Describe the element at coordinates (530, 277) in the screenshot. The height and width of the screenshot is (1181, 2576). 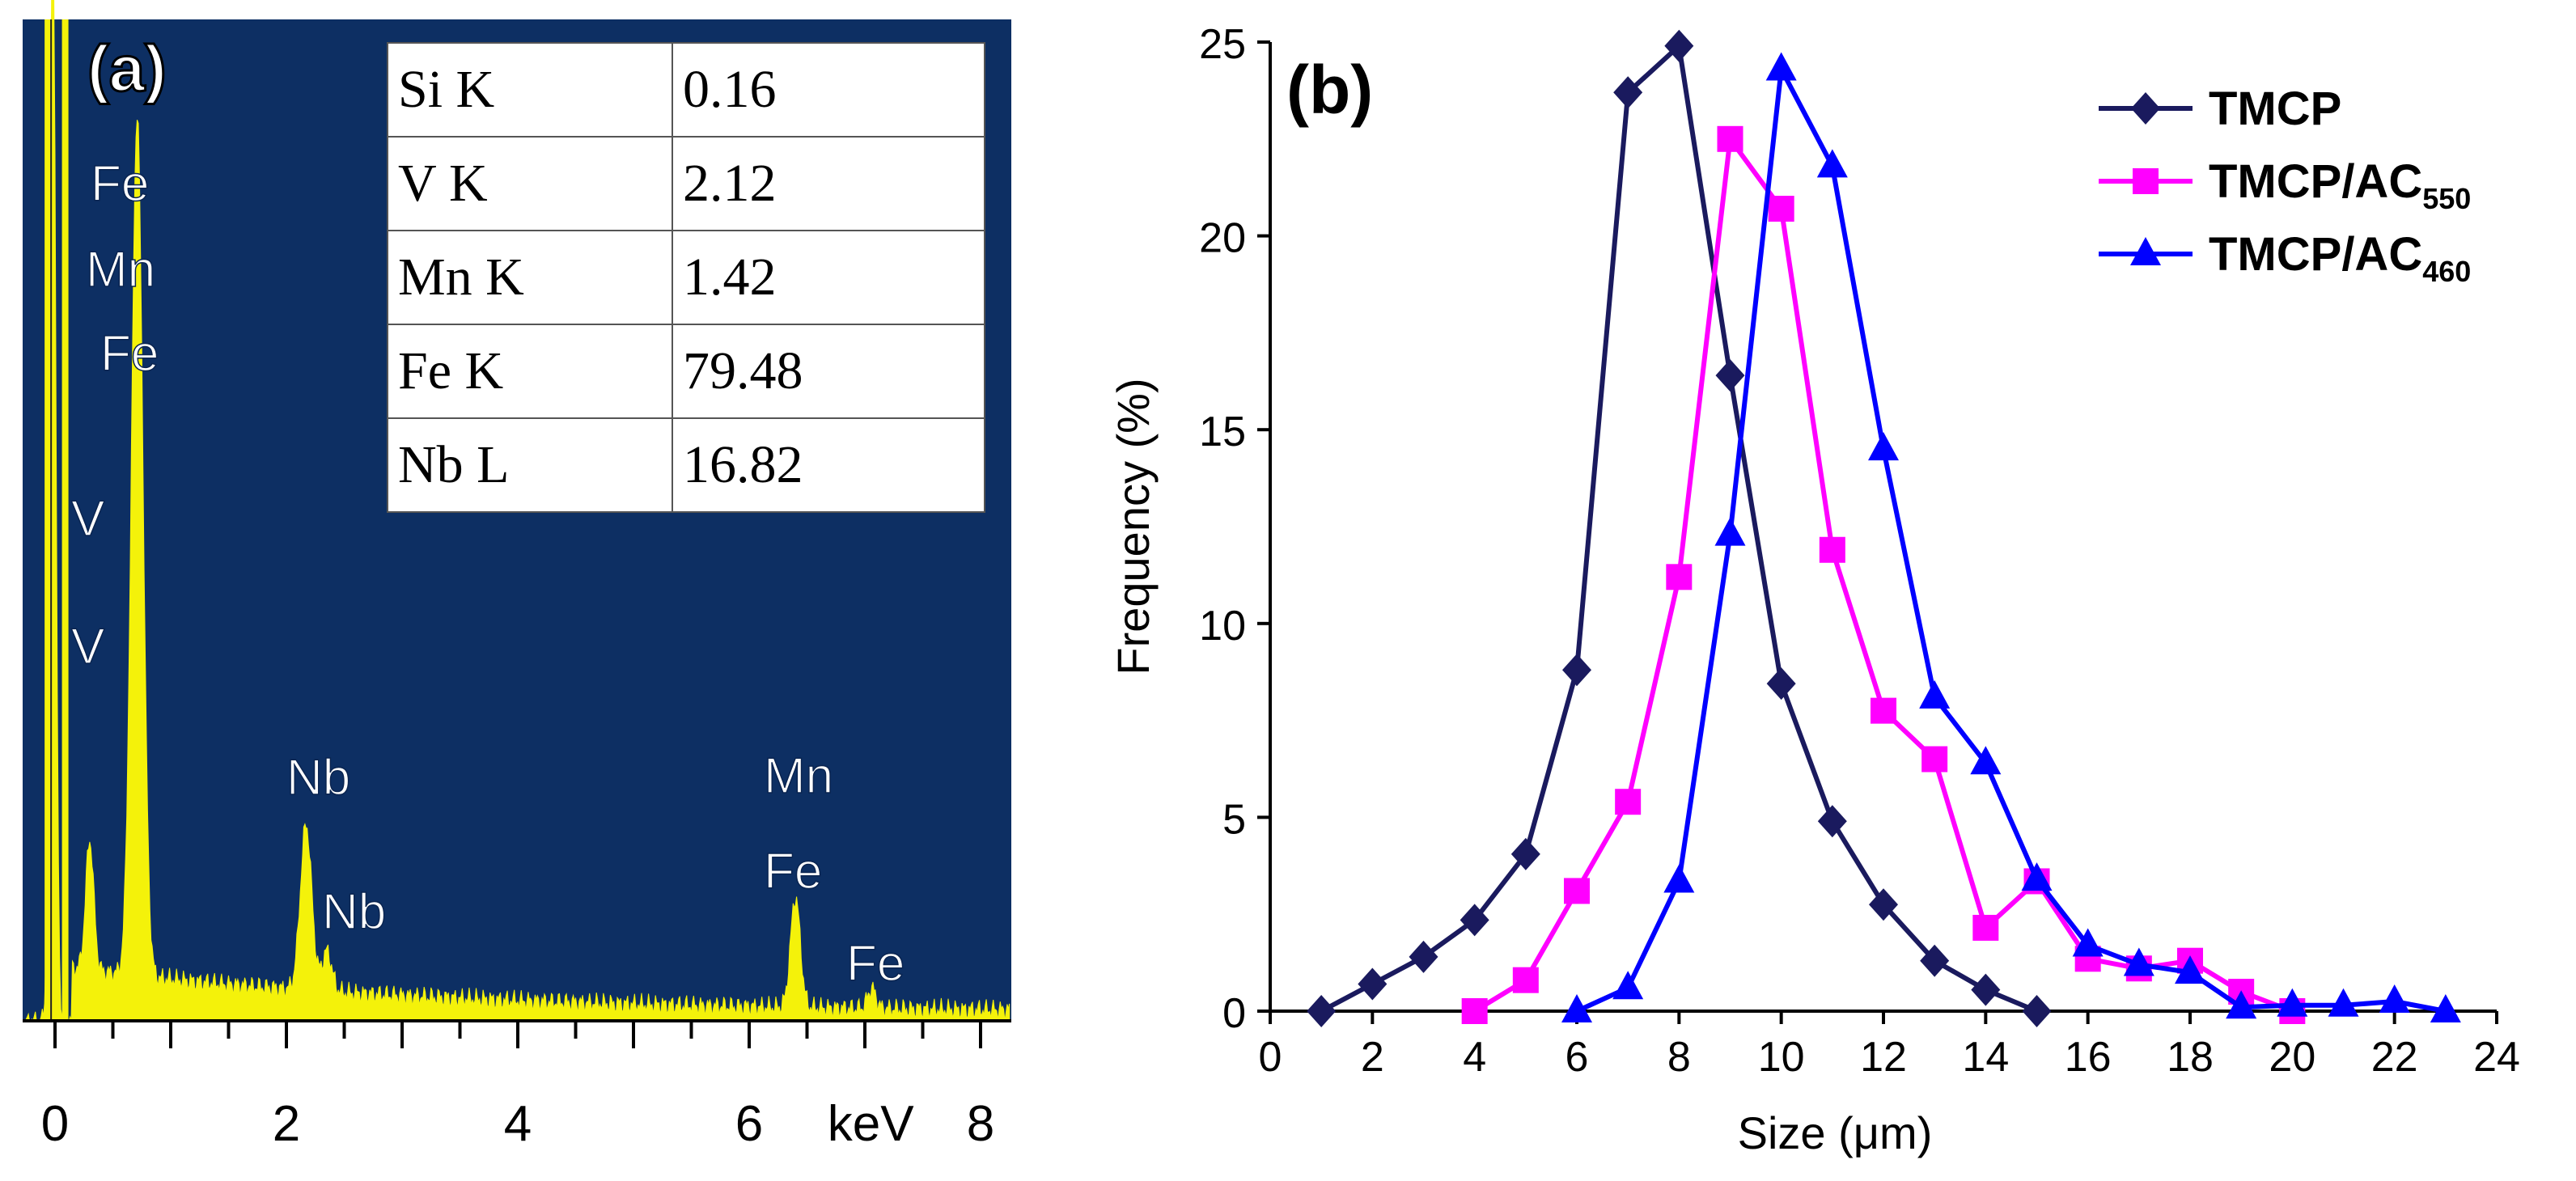
I see `element-cell: Mn K` at that location.